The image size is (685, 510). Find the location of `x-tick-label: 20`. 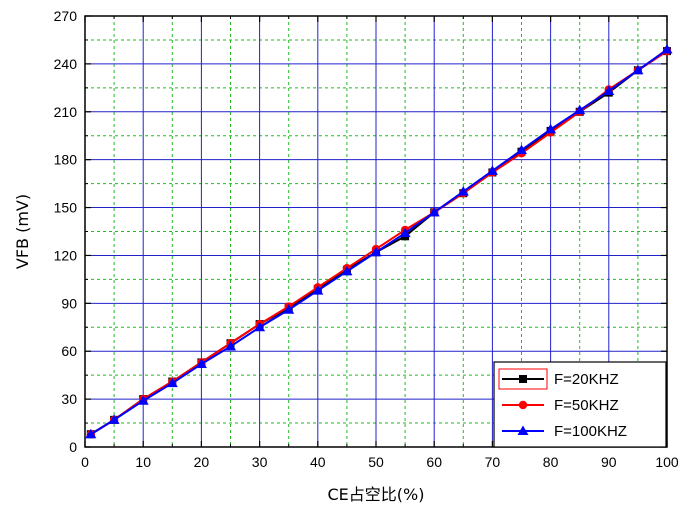

x-tick-label: 20 is located at coordinates (202, 462).